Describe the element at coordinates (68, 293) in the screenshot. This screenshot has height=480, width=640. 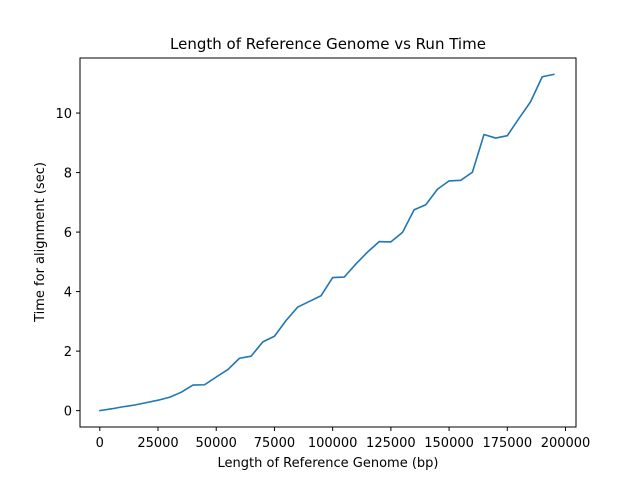
I see `y-tick-label: 4` at that location.